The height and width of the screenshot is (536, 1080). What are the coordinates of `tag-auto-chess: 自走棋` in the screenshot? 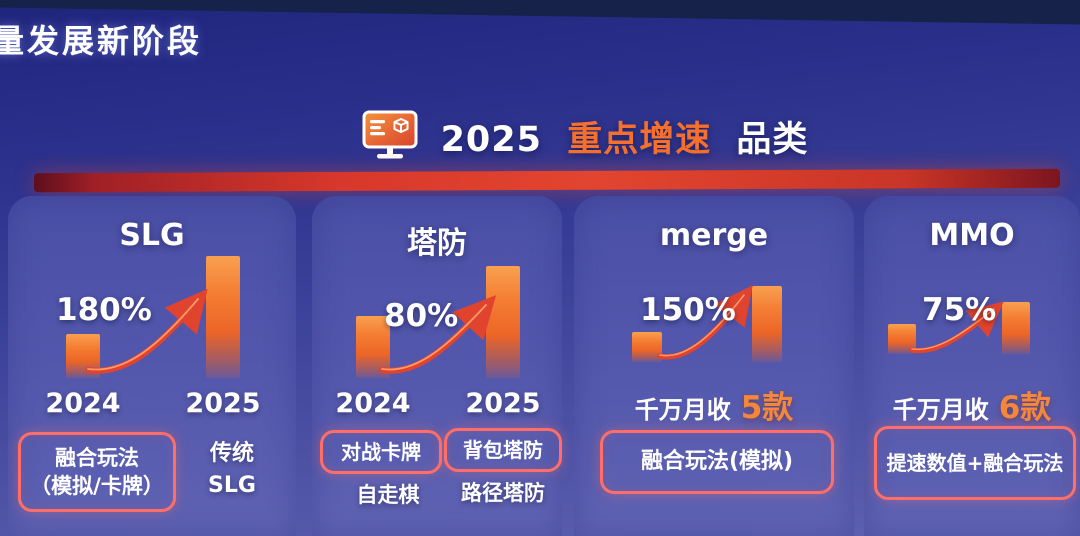 It's located at (388, 495).